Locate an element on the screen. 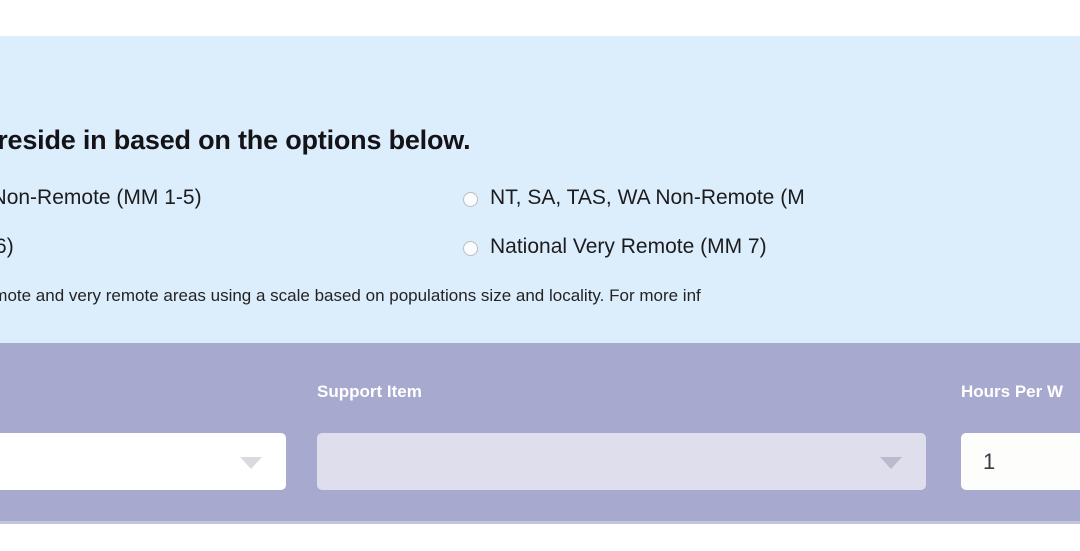 This screenshot has width=1080, height=551. radio-option-nt-sa-tas-wa: NT, SA, TAS, WA Non-Remote (M is located at coordinates (771, 198).